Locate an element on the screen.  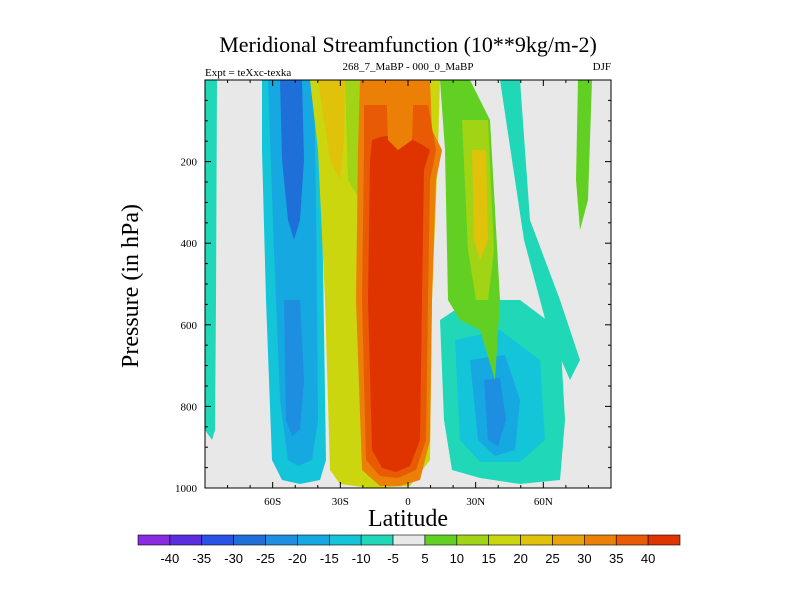
colorbar-label: 35 is located at coordinates (616, 558).